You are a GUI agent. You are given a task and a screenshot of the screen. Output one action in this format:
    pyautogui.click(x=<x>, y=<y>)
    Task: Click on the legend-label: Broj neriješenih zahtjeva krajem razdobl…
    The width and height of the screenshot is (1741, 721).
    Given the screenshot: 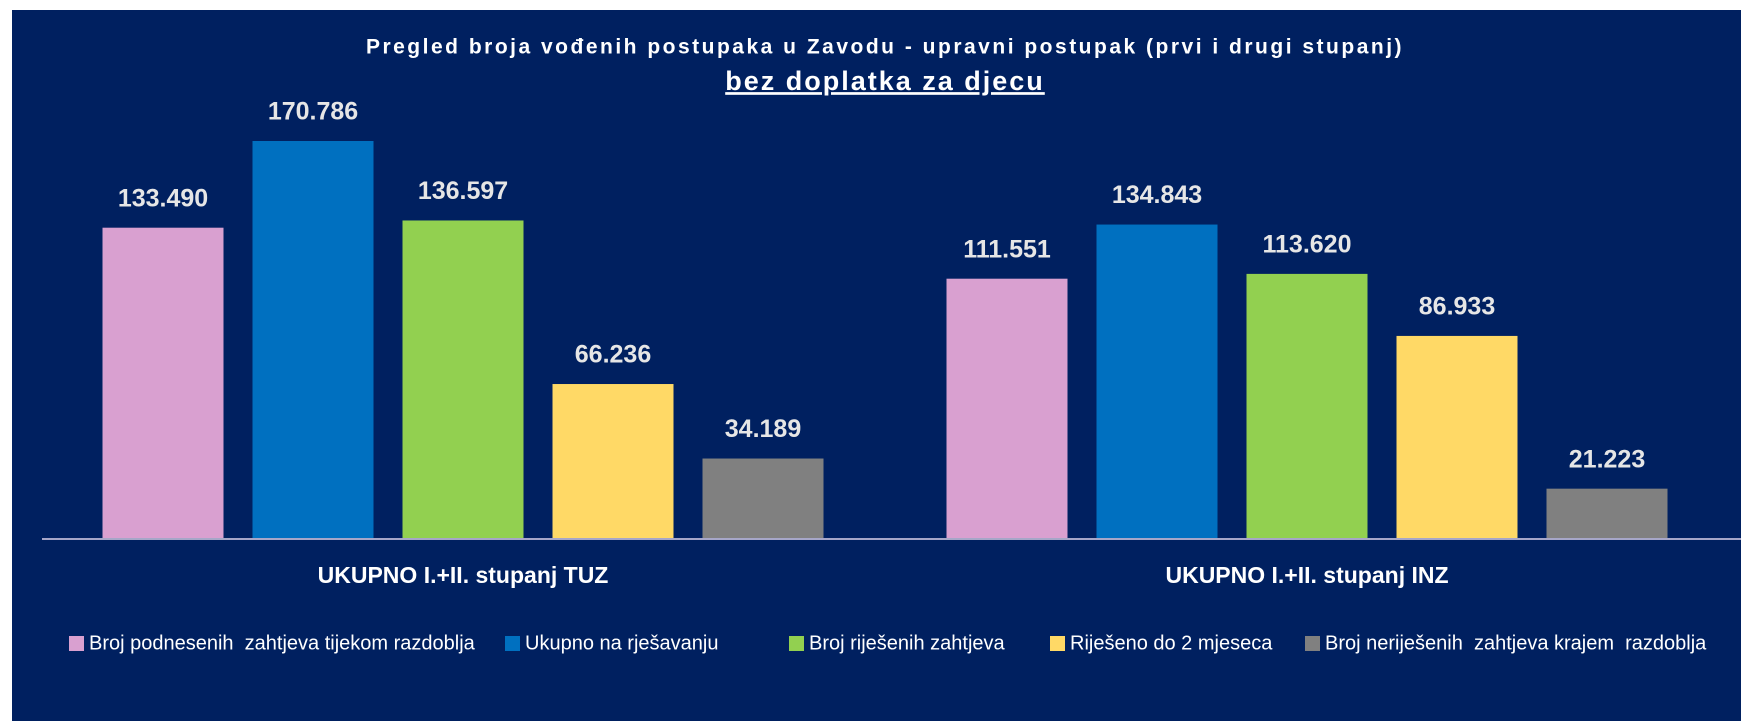 What is the action you would take?
    pyautogui.click(x=1516, y=643)
    